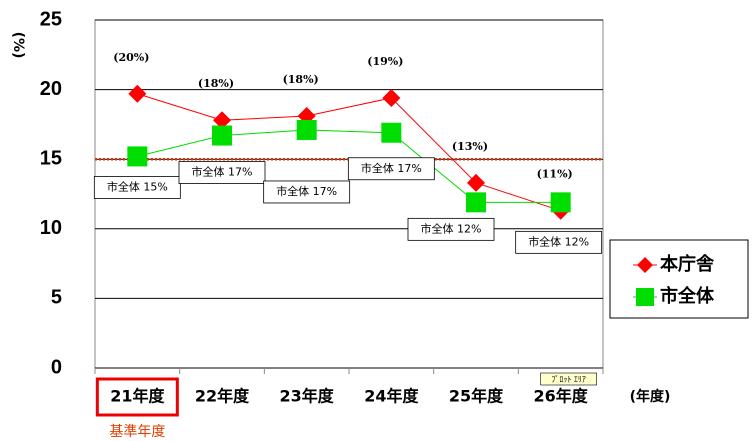 This screenshot has height=441, width=753. What do you see at coordinates (391, 396) in the screenshot?
I see `x-tick-label: 24年度` at bounding box center [391, 396].